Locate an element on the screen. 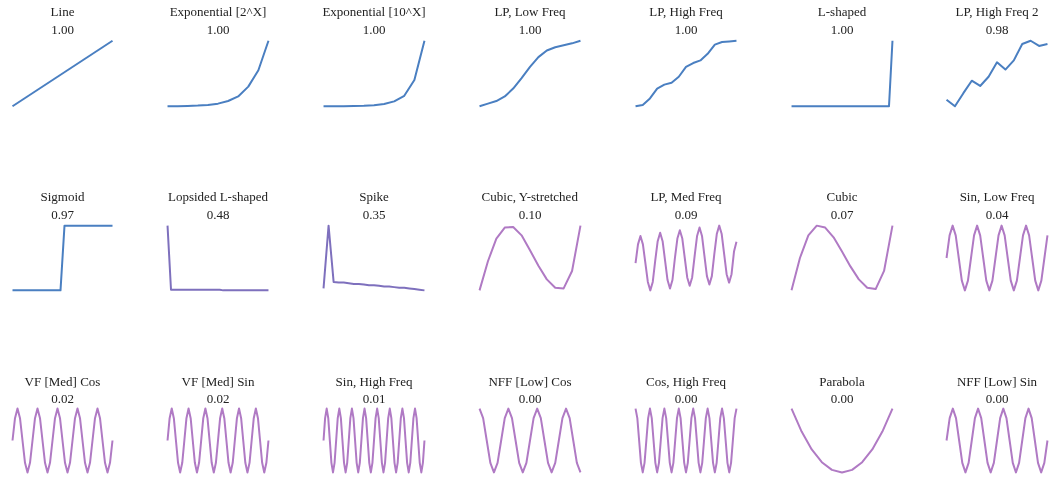 Image resolution: width=1054 pixels, height=481 pixels. chart-title: LP, High Freq is located at coordinates (686, 11).